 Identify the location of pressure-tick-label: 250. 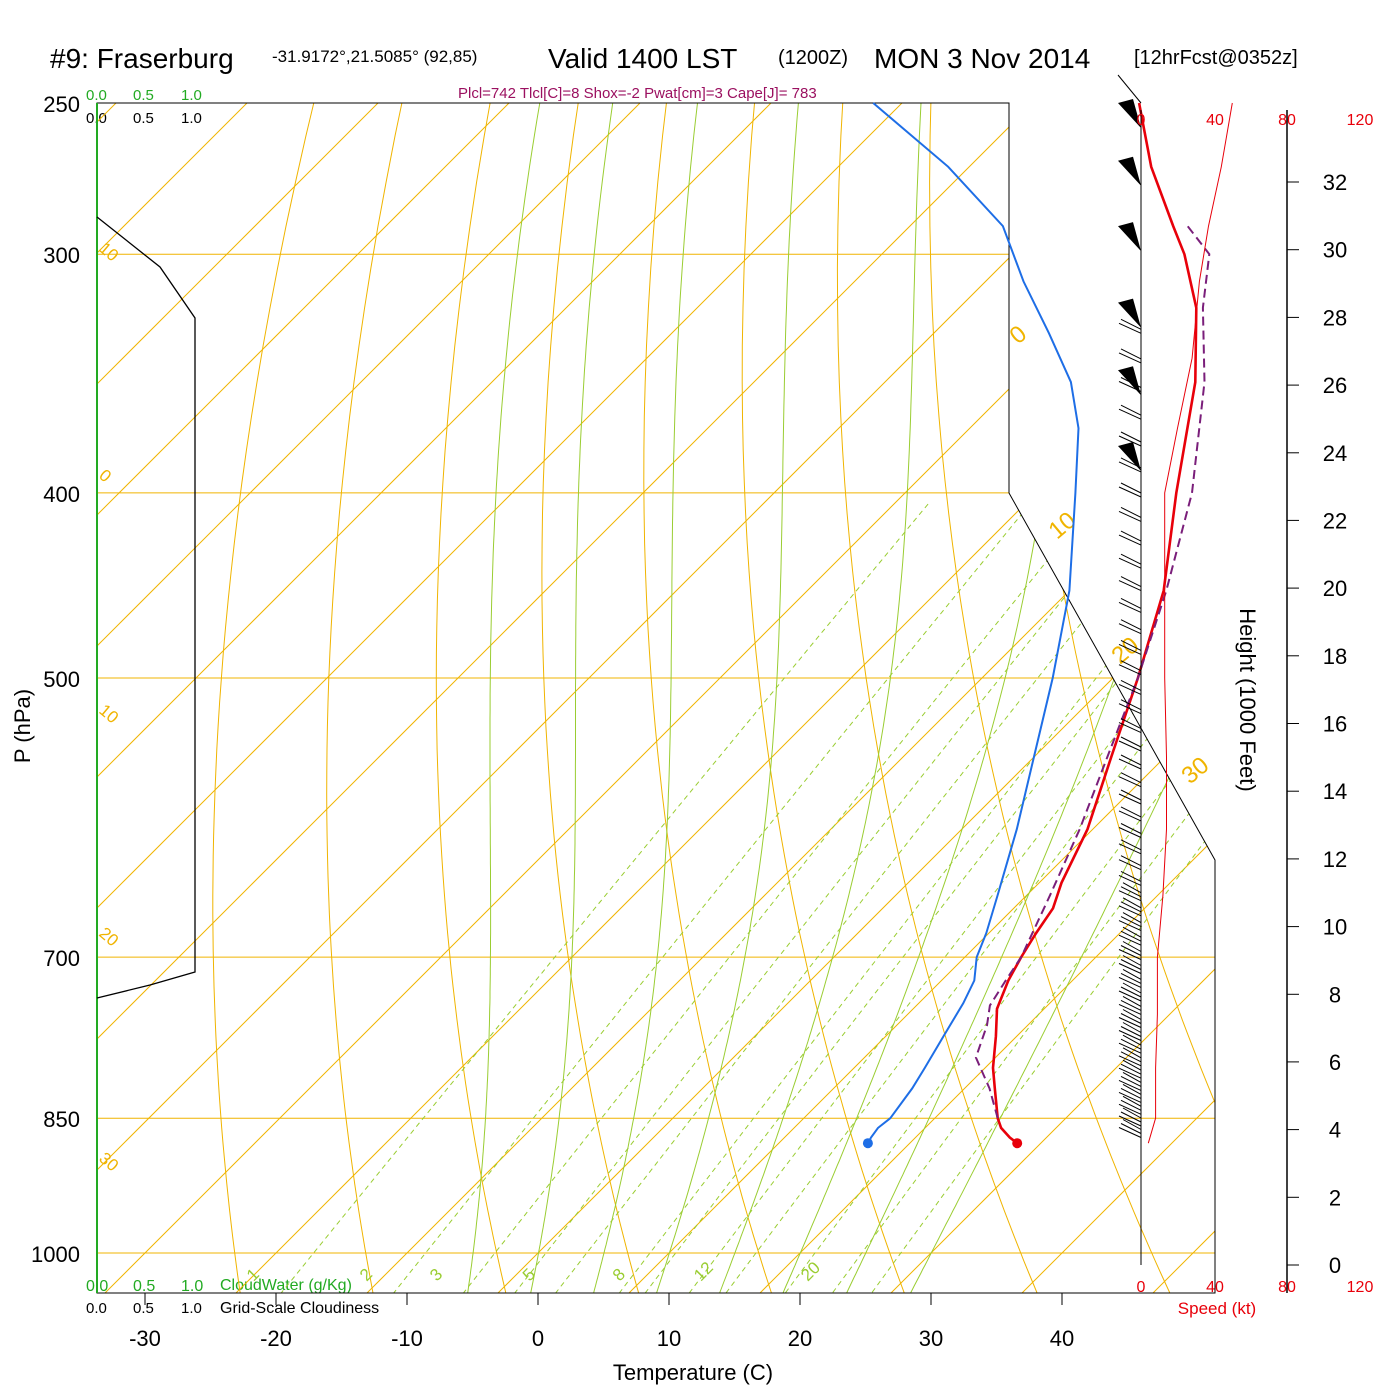
(61, 104).